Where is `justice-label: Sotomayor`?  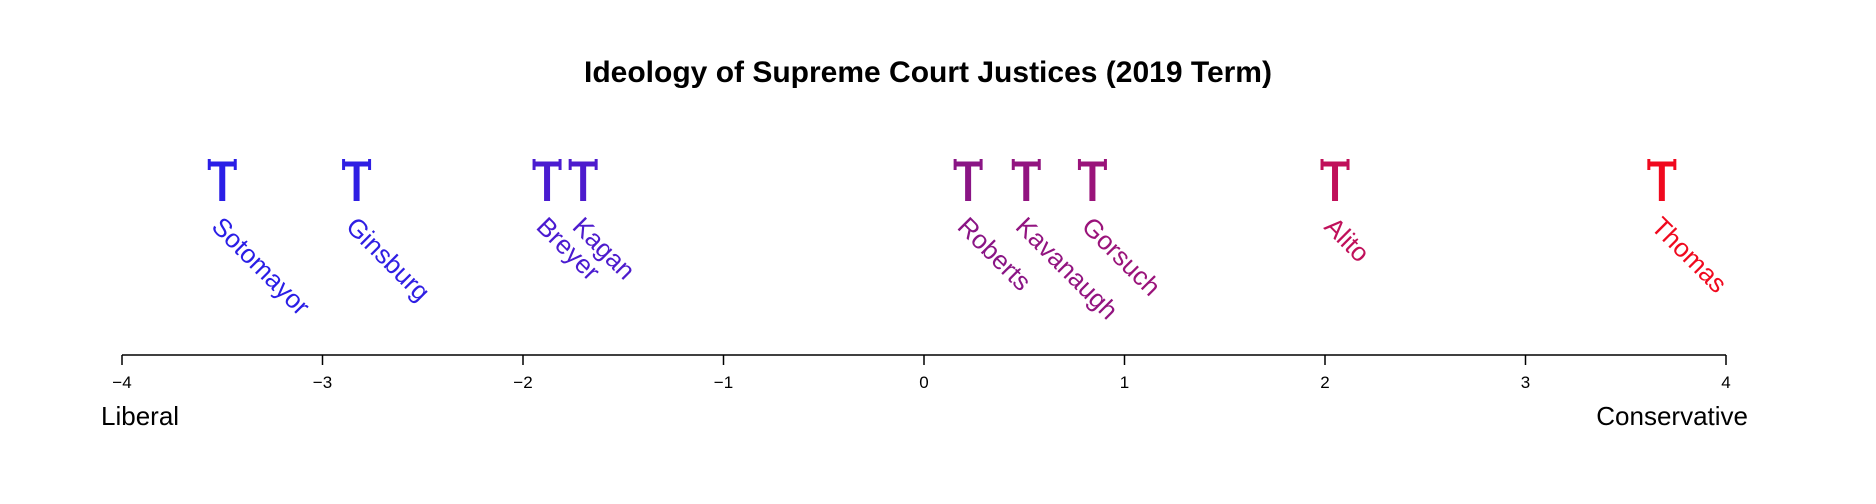 justice-label: Sotomayor is located at coordinates (261, 266).